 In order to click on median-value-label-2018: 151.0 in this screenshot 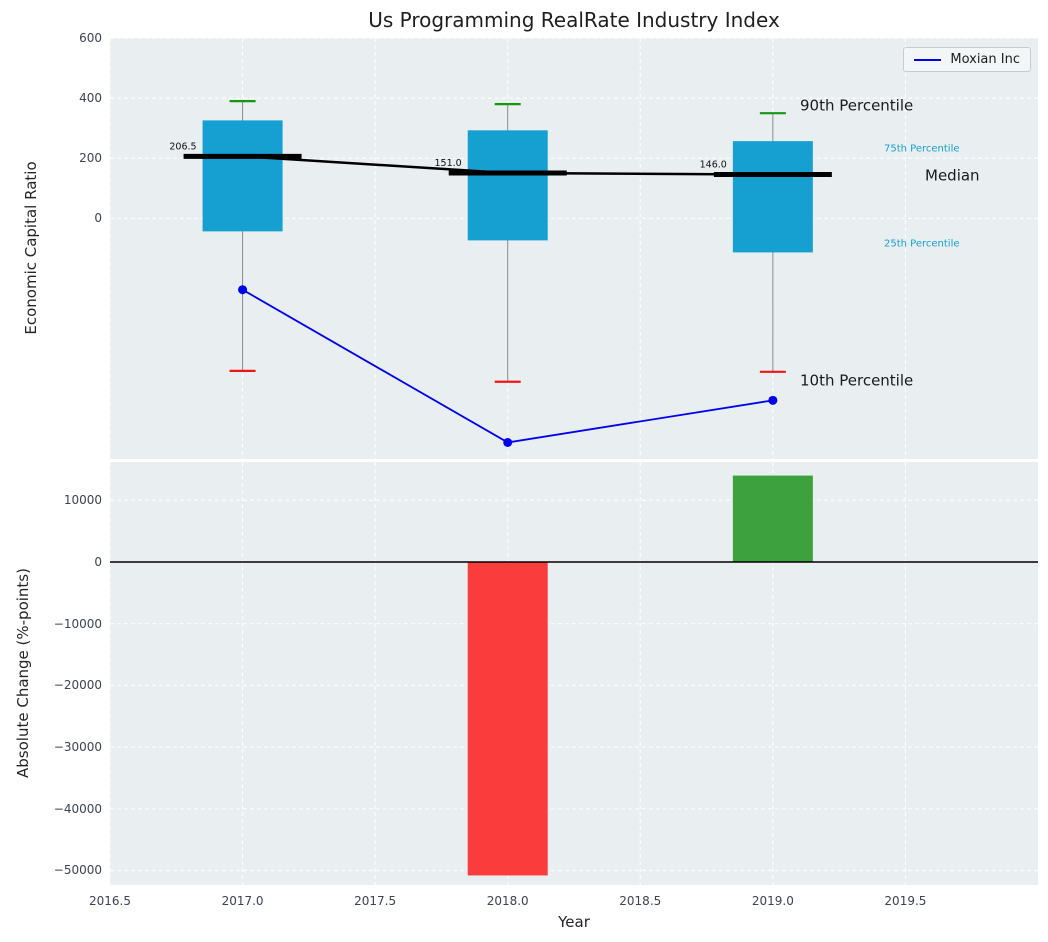, I will do `click(448, 163)`.